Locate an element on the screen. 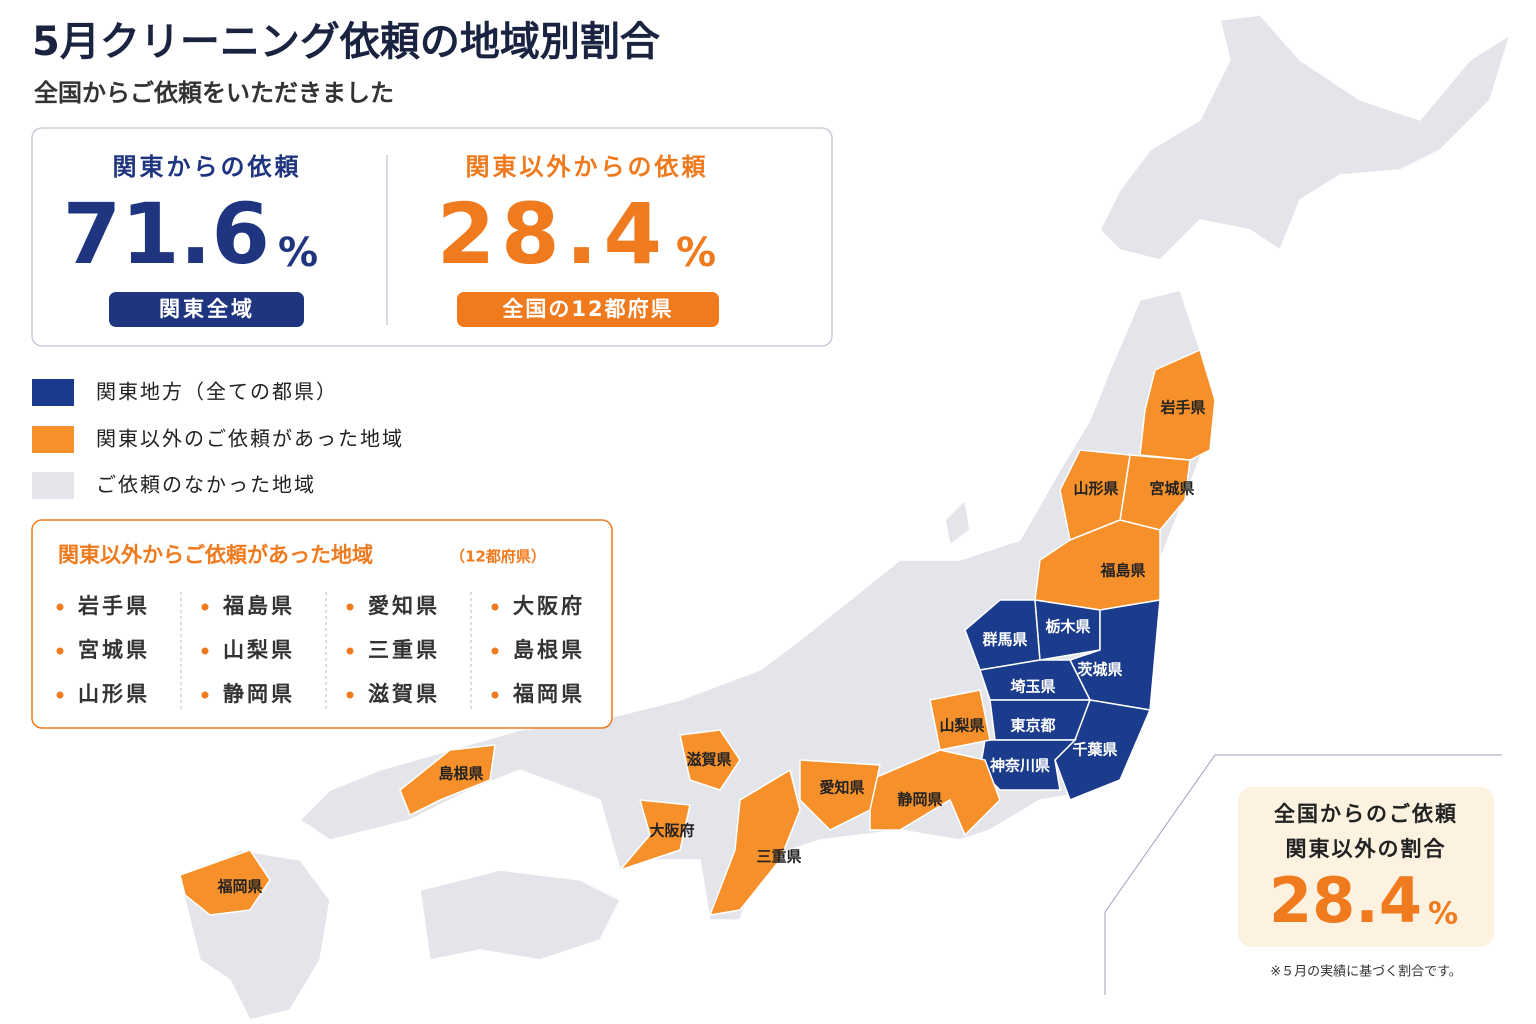 Image resolution: width=1536 pixels, height=1024 pixels. summary-badge-text: 関東全域 is located at coordinates (207, 309).